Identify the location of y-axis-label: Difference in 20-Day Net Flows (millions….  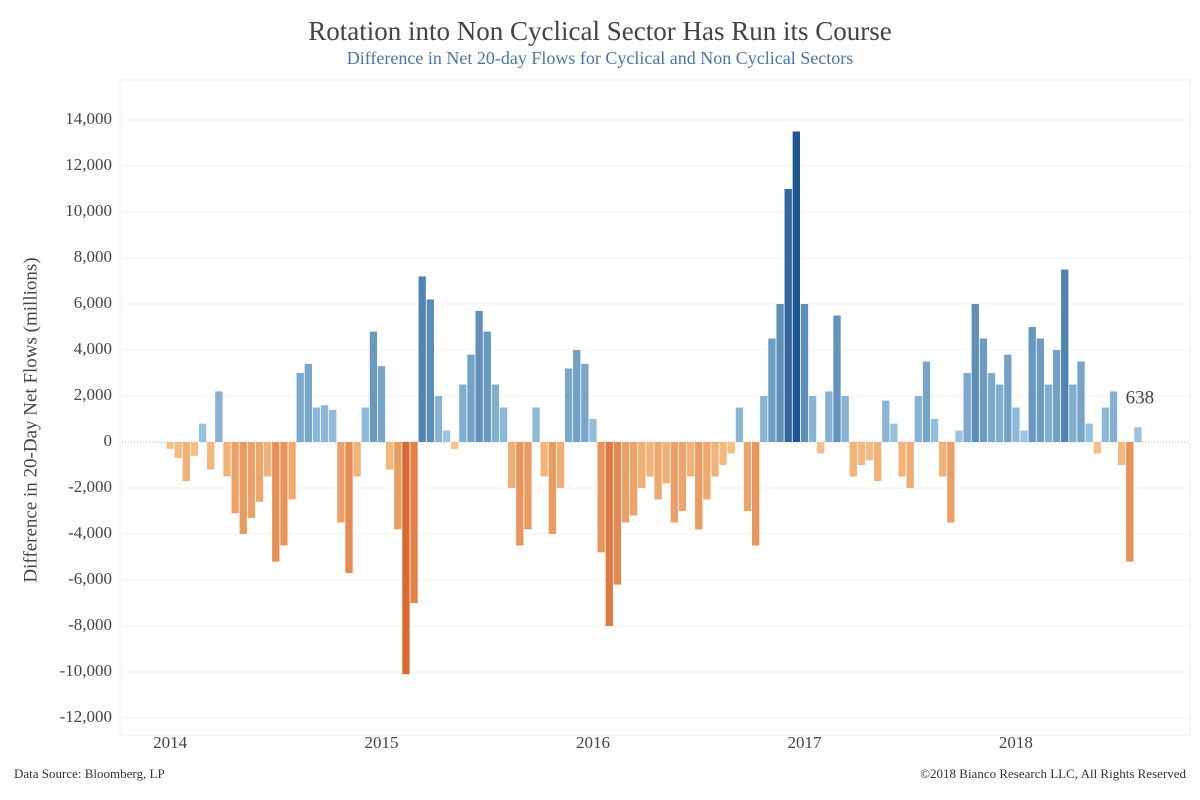
(30, 419).